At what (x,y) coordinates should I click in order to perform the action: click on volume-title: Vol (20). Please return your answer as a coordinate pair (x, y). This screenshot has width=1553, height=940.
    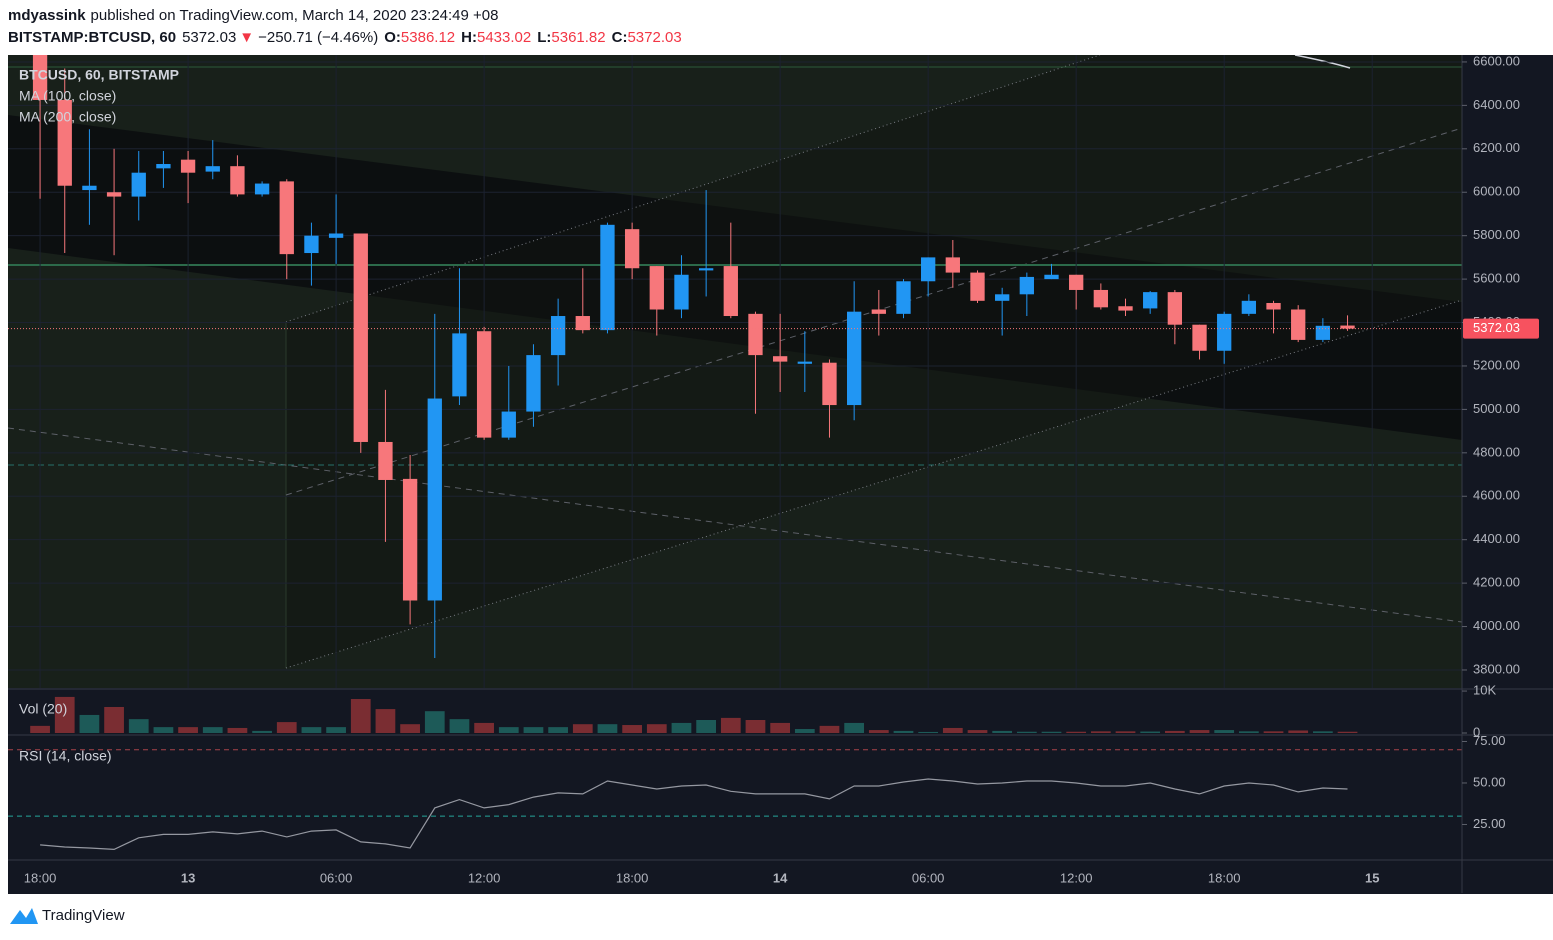
    Looking at the image, I should click on (43, 709).